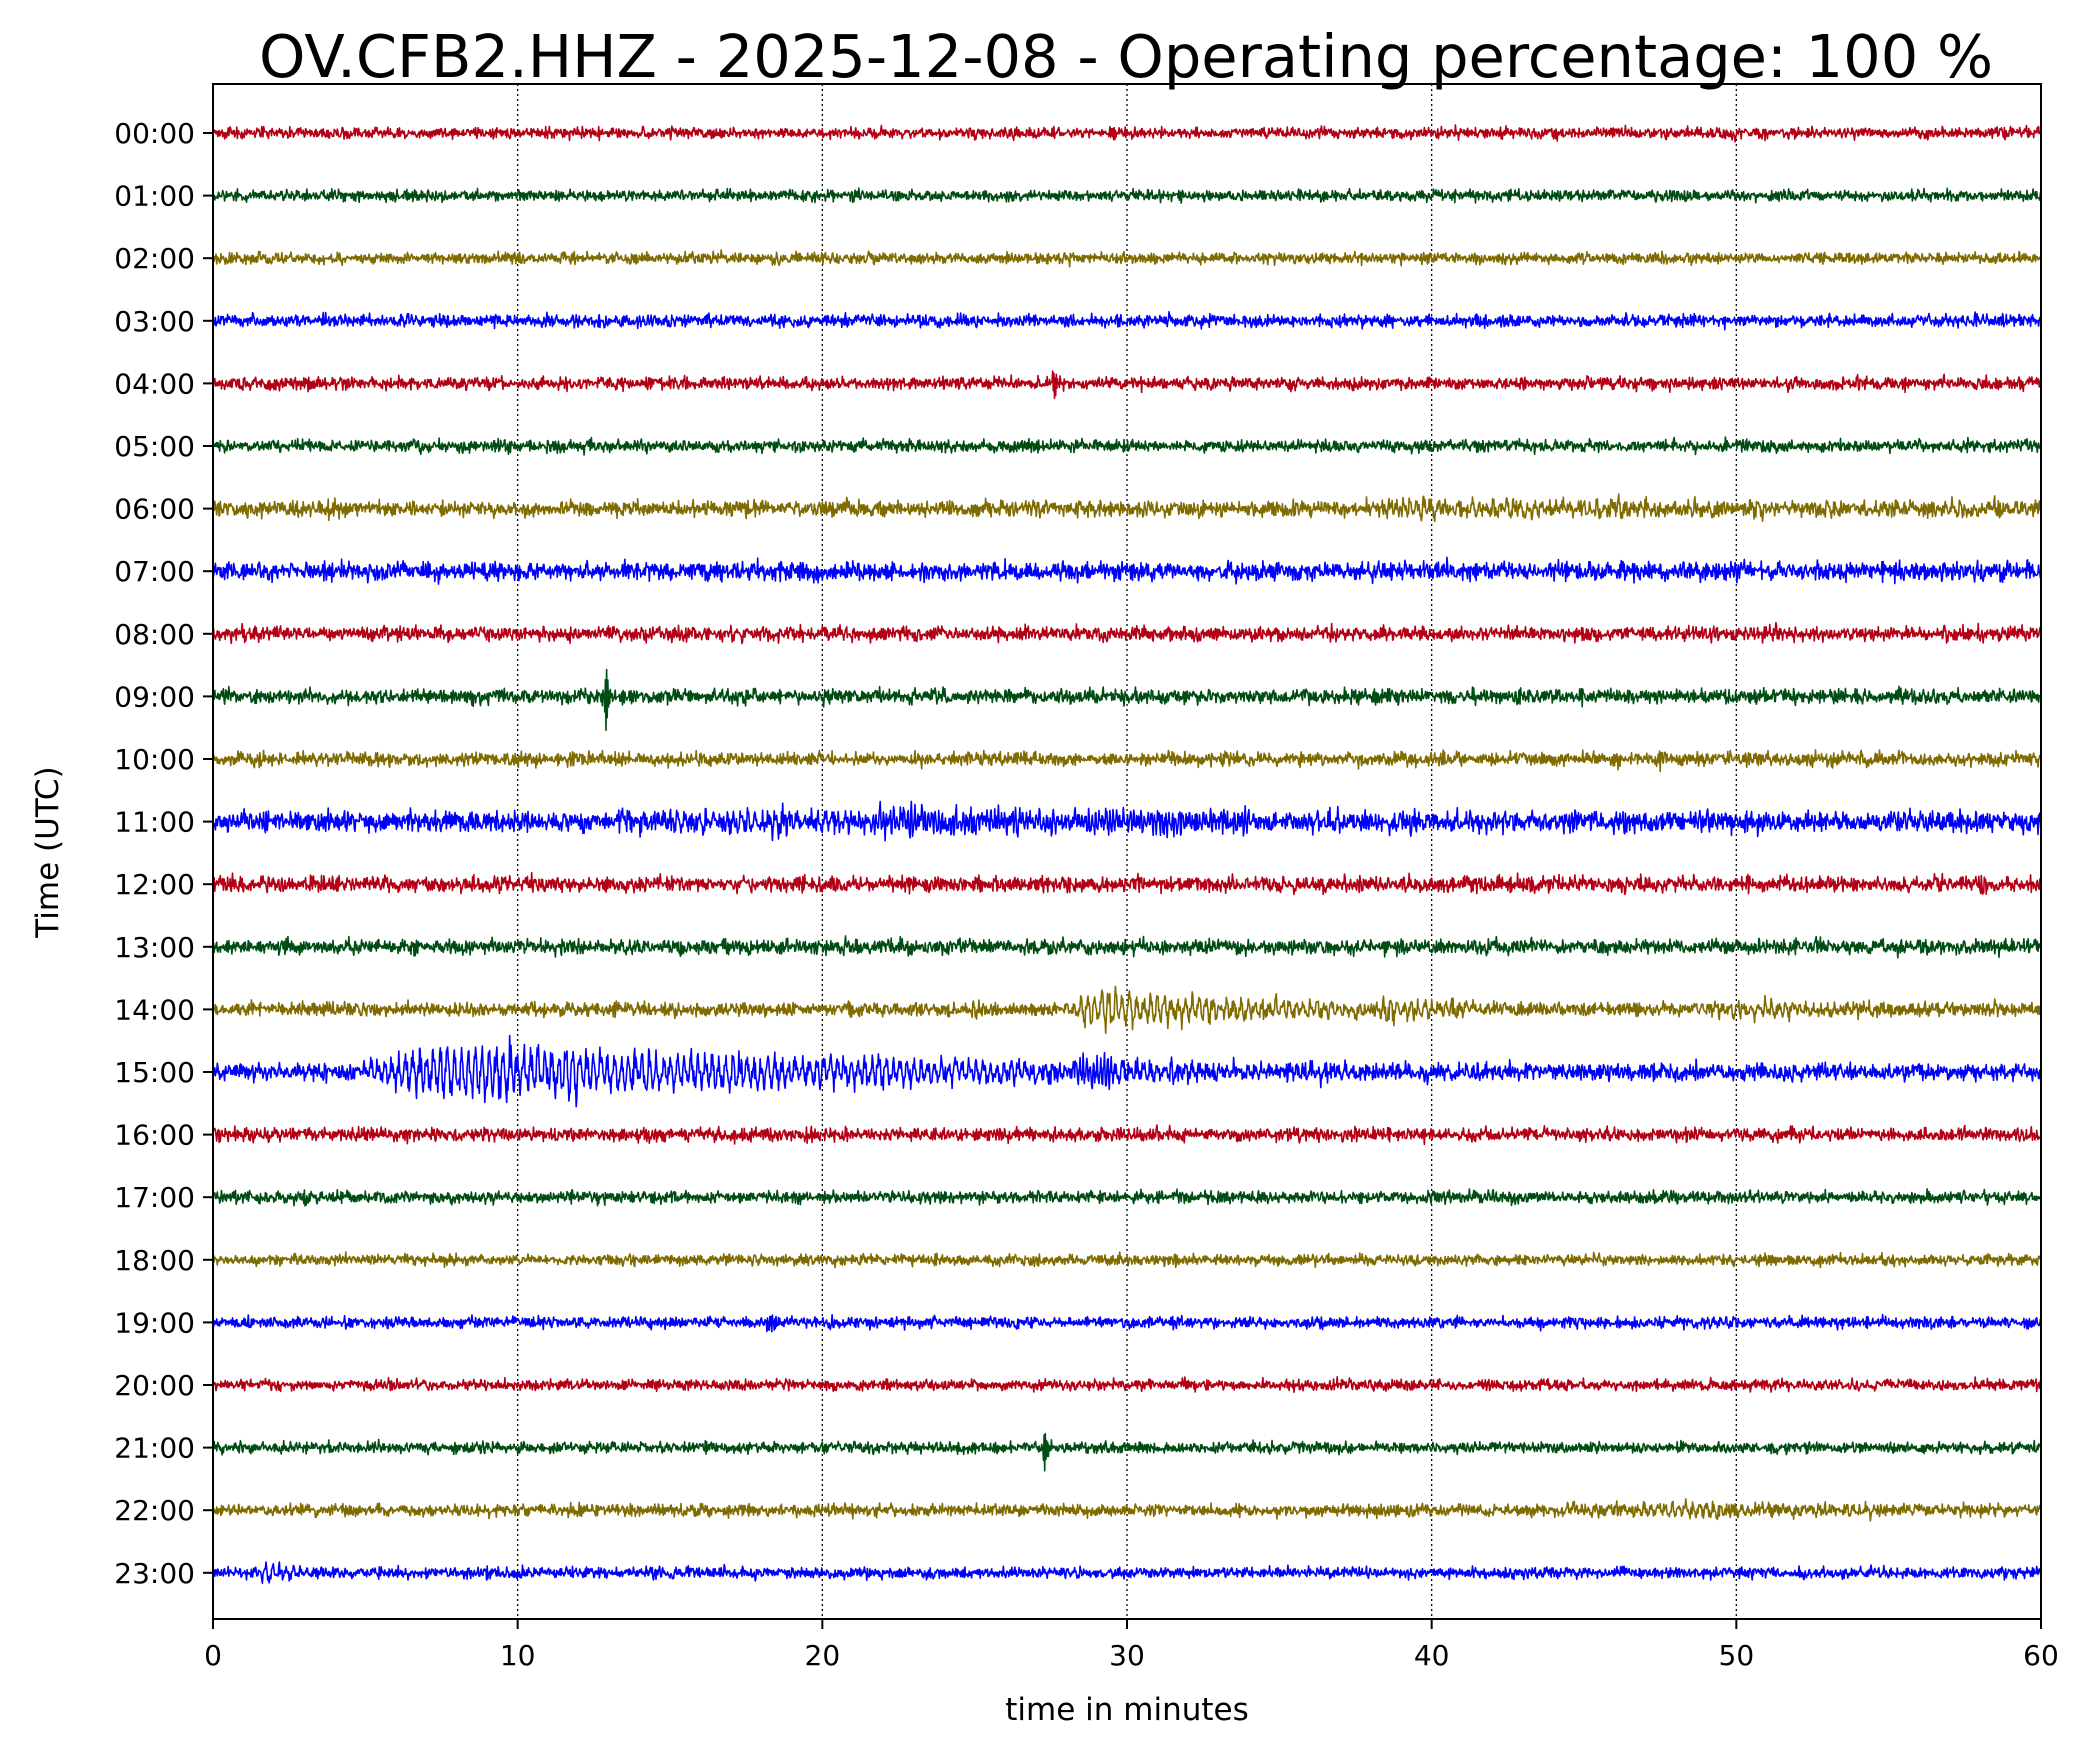 This screenshot has width=2087, height=1755. Describe the element at coordinates (1127, 1323) in the screenshot. I see `trace-1900` at that location.